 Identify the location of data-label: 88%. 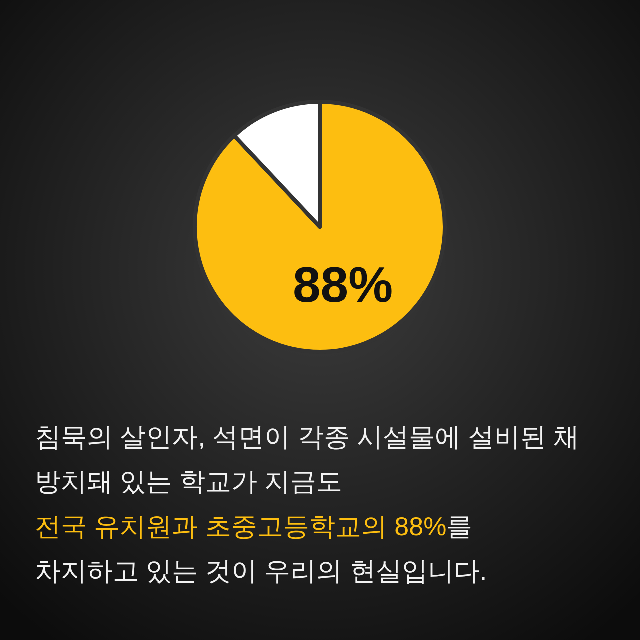
(343, 285).